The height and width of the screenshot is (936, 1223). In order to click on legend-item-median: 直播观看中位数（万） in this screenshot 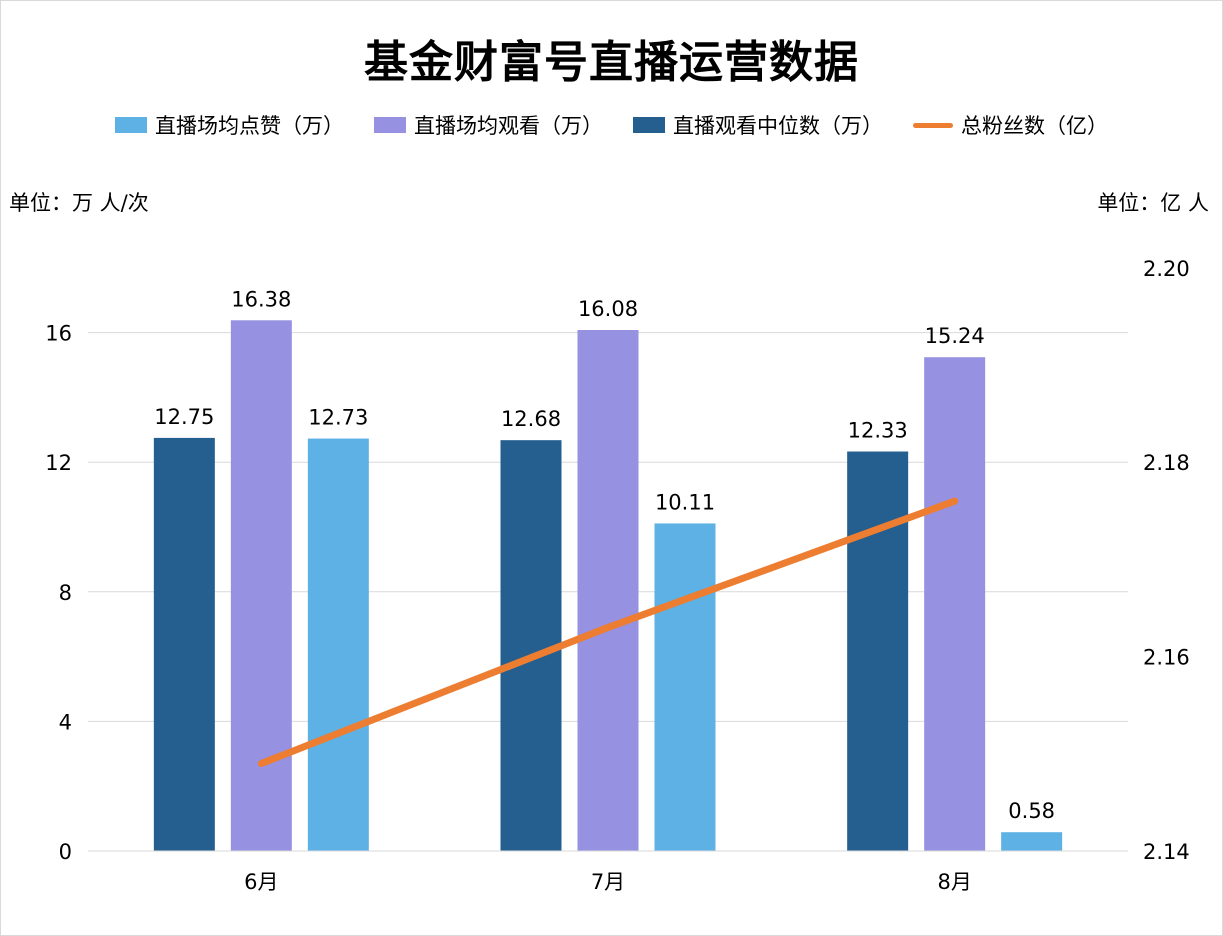, I will do `click(758, 125)`.